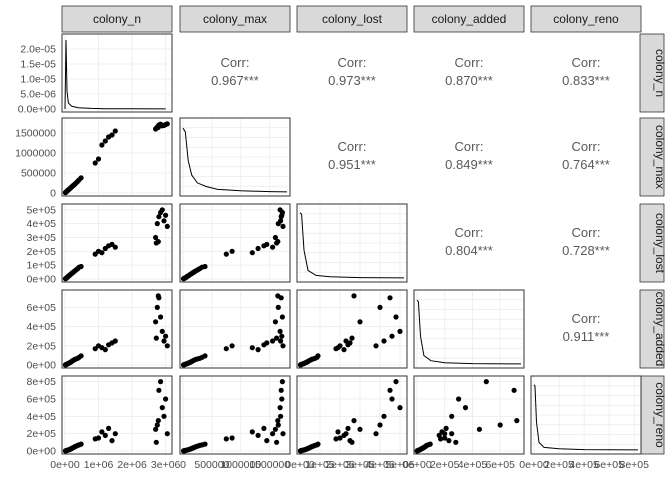 This screenshot has height=485, width=672. I want to click on y-tick-label: 1e+05, so click(42, 266).